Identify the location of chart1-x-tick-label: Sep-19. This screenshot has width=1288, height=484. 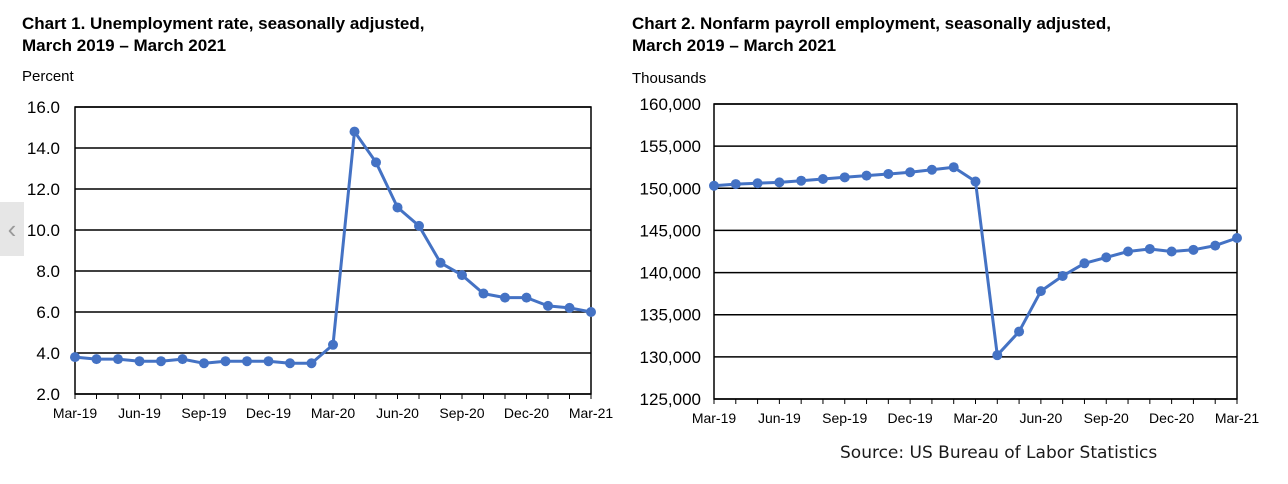
(203, 413).